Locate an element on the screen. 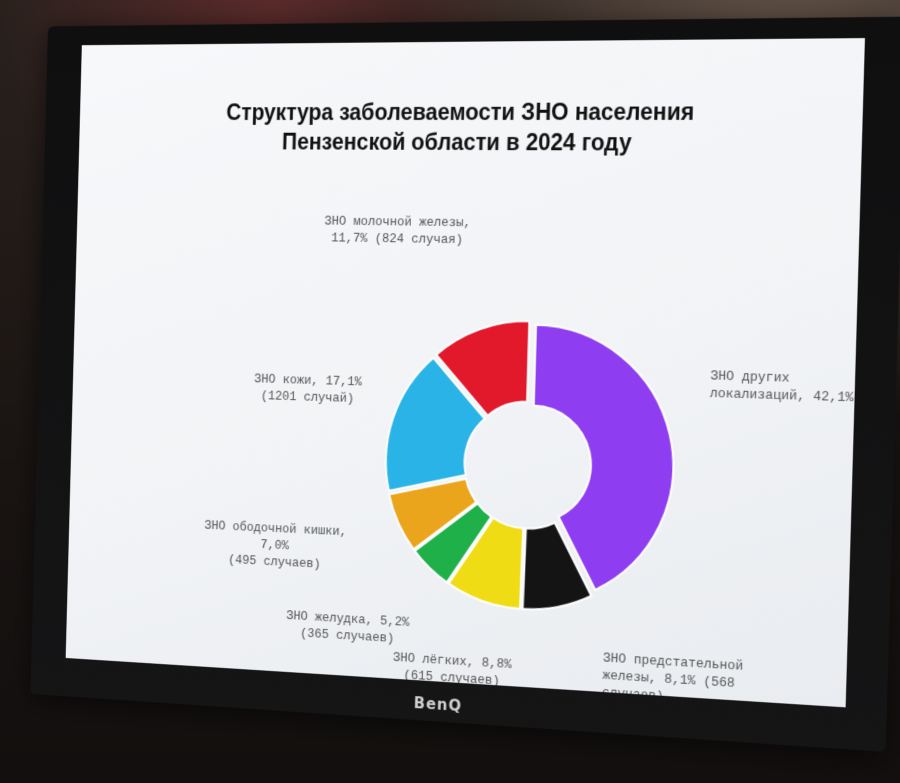 The image size is (900, 783). slice-label-1-line-2: случаев) is located at coordinates (633, 695).